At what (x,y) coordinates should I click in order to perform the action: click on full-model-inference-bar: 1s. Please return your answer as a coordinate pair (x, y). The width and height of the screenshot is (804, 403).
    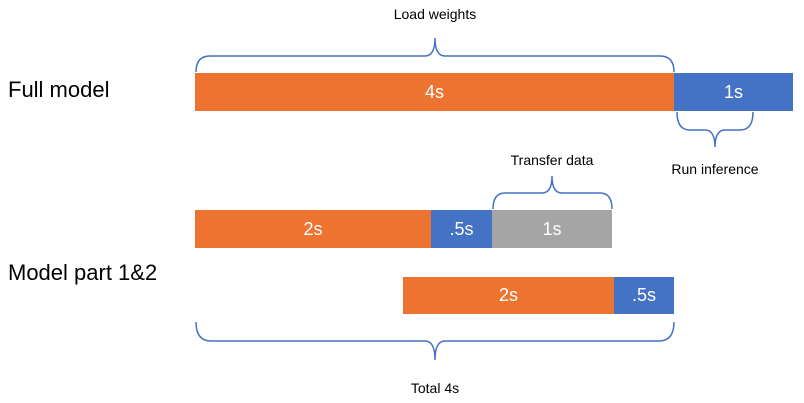
    Looking at the image, I should click on (733, 92).